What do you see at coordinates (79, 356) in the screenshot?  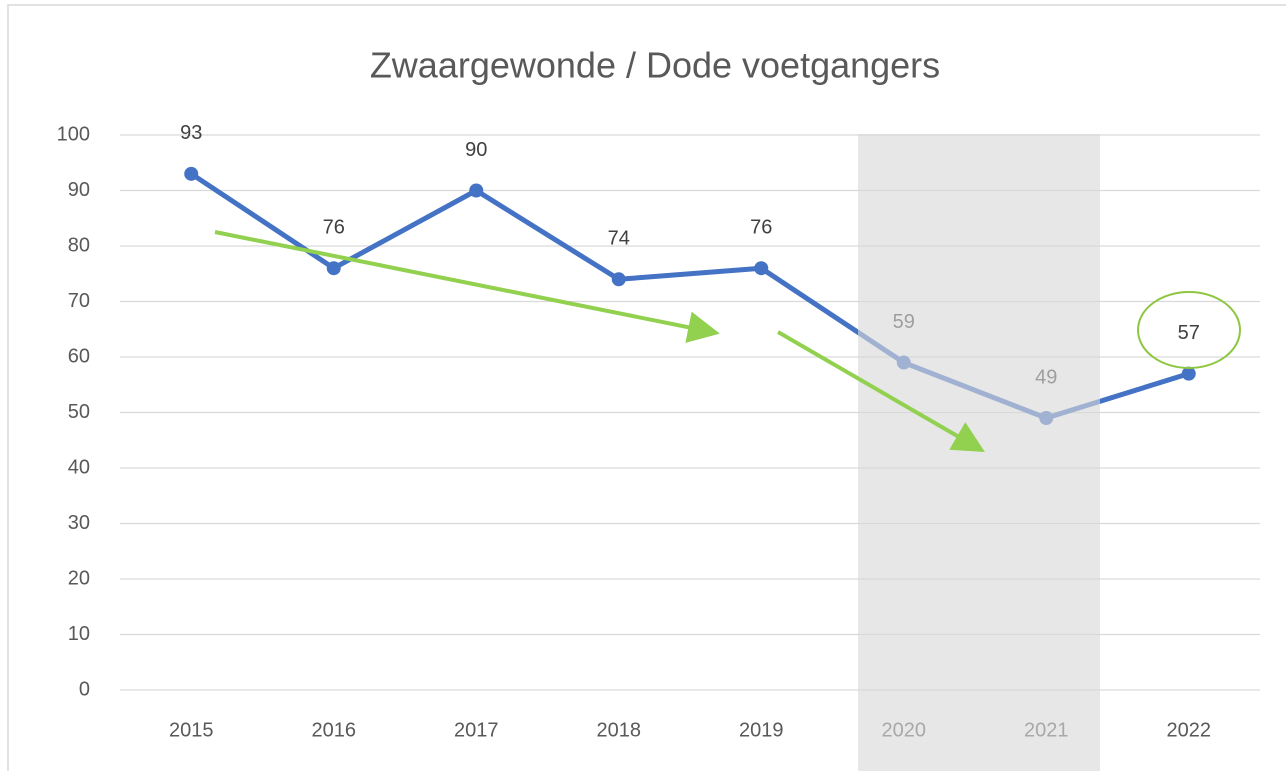 I see `y-tick-label: 60` at bounding box center [79, 356].